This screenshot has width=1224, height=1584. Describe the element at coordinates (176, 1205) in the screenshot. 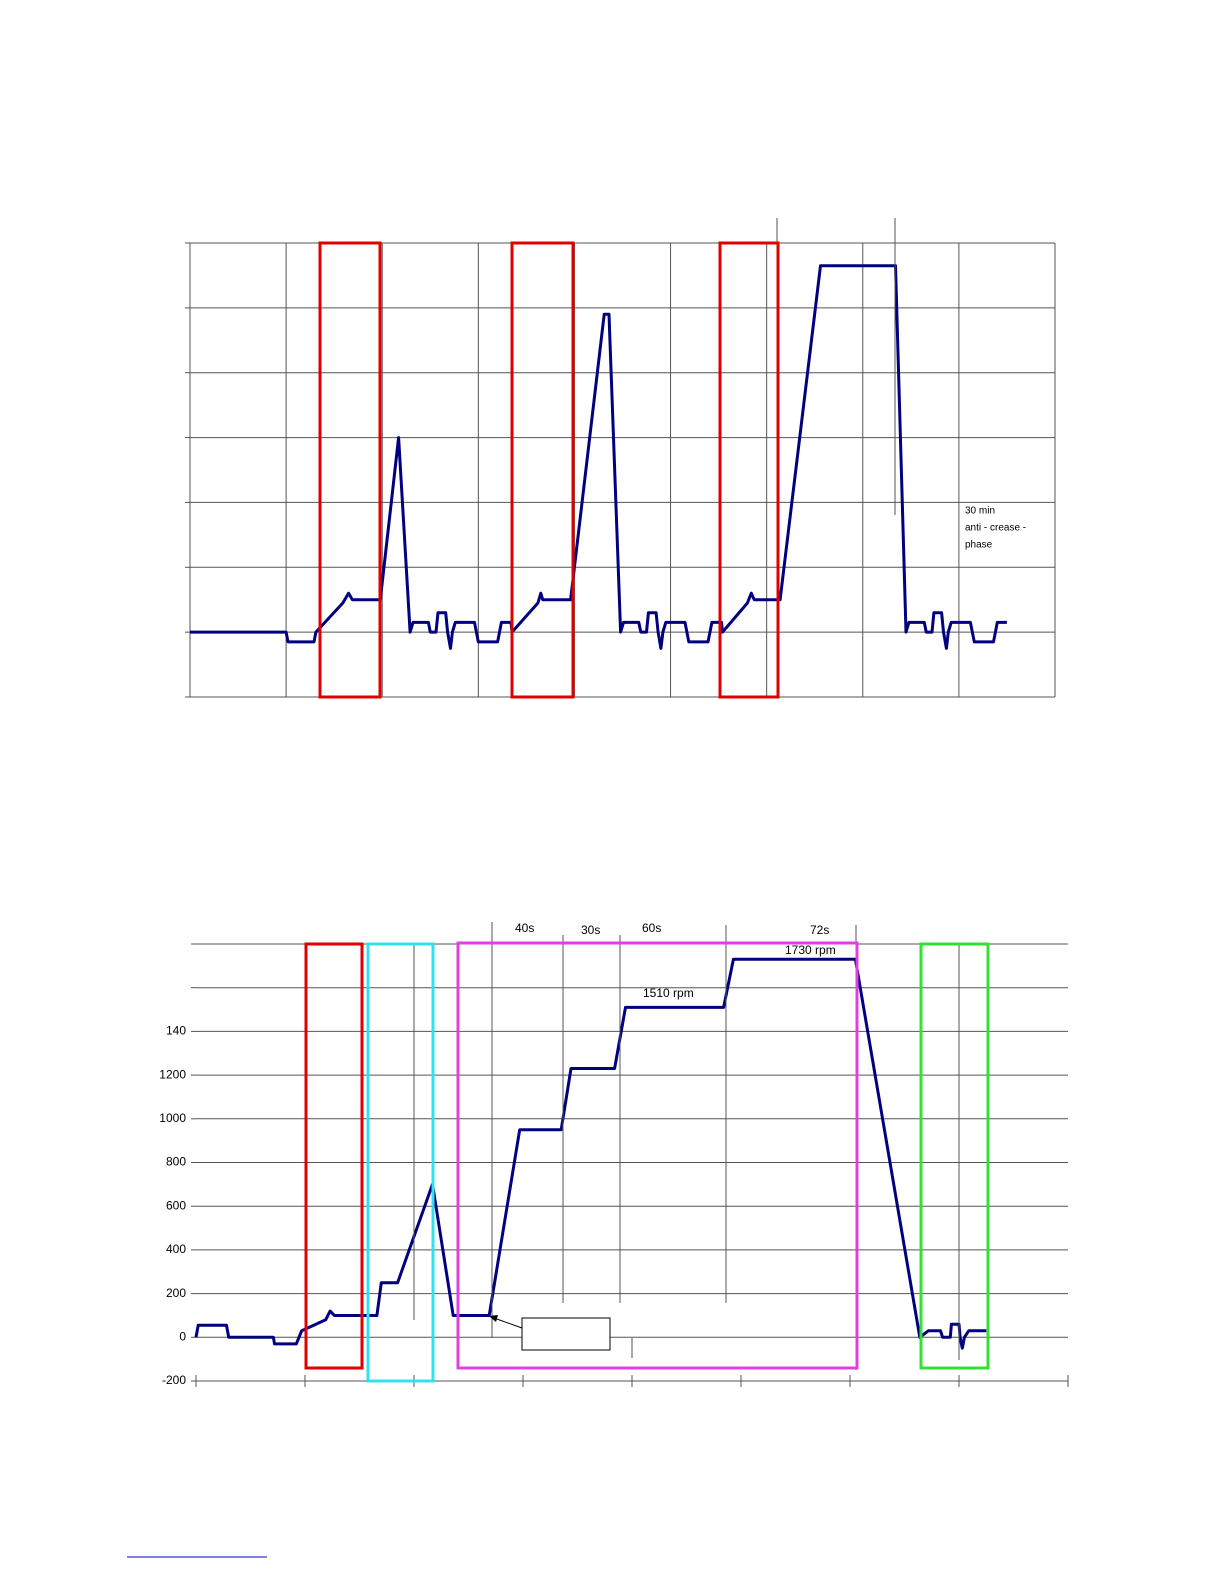

I see `y-tick-label: 600` at that location.